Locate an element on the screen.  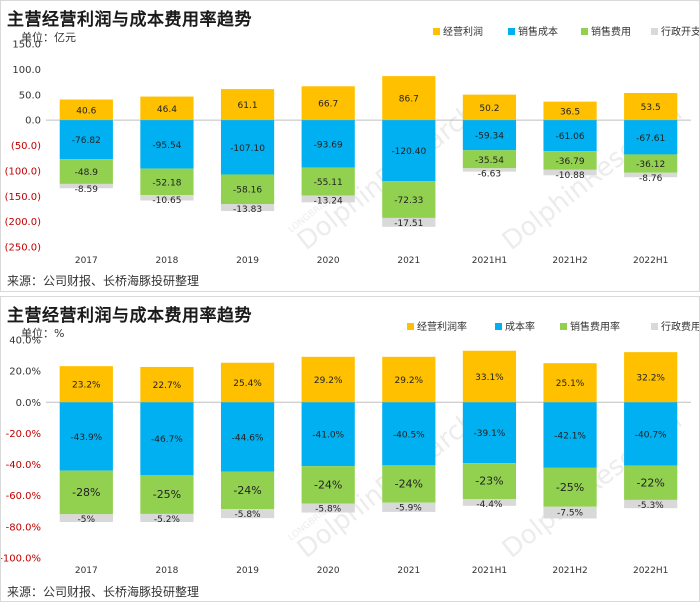
data-label: -95.54 is located at coordinates (166, 146).